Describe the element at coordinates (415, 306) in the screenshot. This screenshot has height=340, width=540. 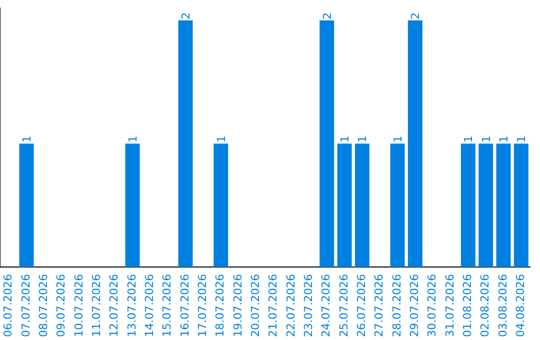
I see `x-tick-label: 29.07.2026` at that location.